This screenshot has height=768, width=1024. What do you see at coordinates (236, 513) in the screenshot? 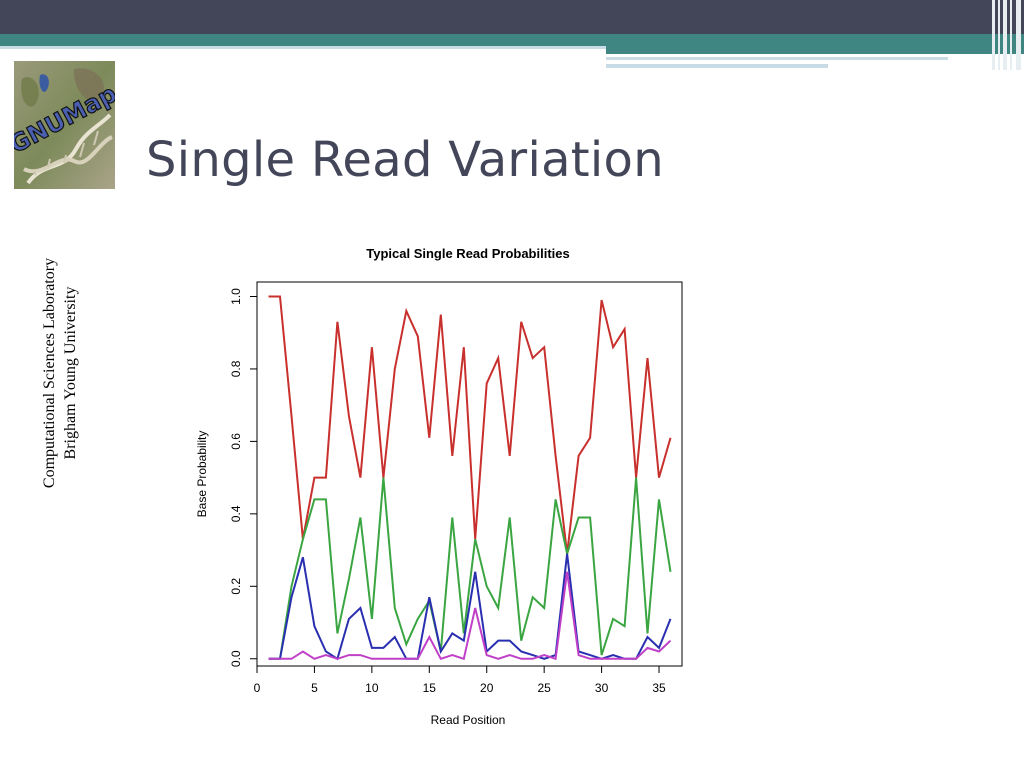
I see `y-tick-label: 0.4` at bounding box center [236, 513].